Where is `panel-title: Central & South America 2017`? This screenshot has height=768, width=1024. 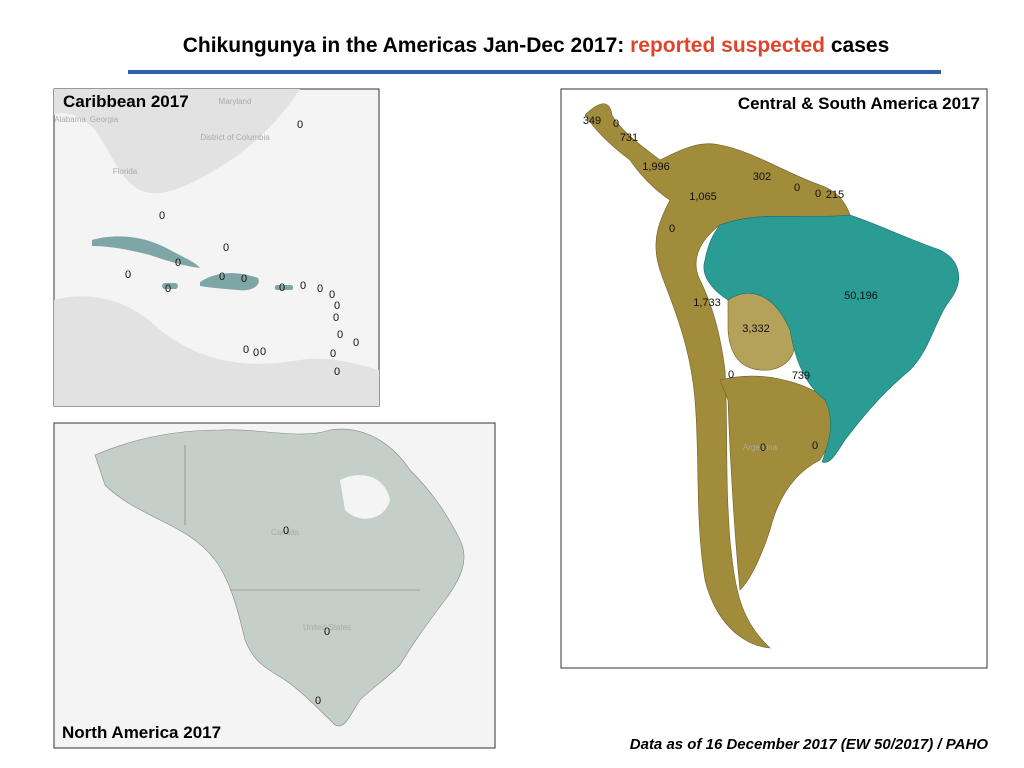 panel-title: Central & South America 2017 is located at coordinates (859, 103).